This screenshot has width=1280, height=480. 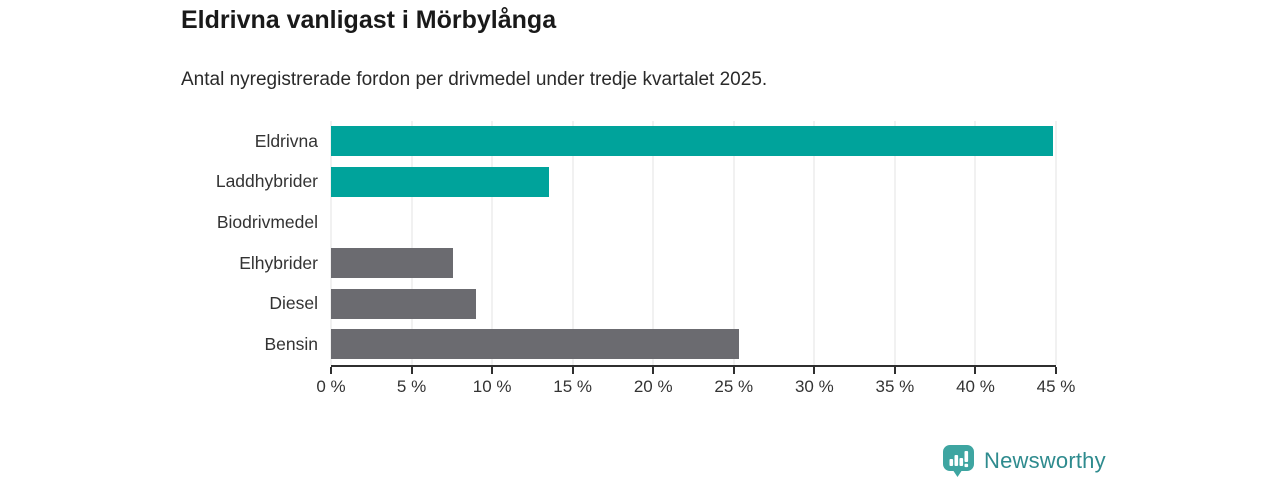 I want to click on x-tick-label: 15 %, so click(x=573, y=386).